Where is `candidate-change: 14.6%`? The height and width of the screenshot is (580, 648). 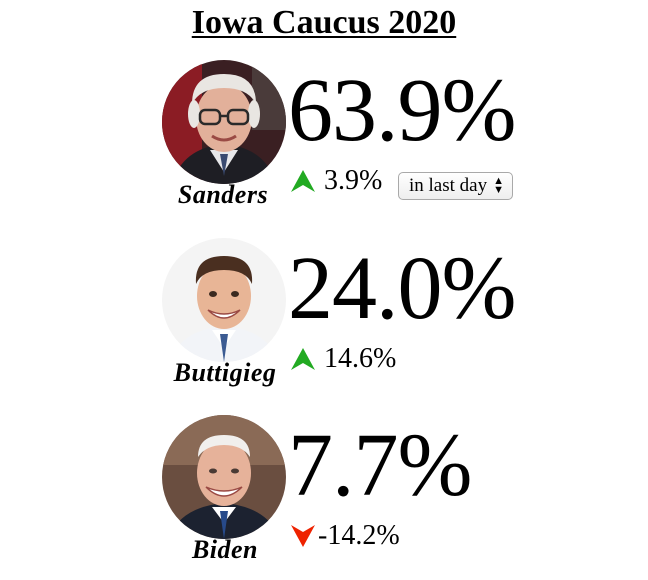
candidate-change: 14.6% is located at coordinates (343, 359).